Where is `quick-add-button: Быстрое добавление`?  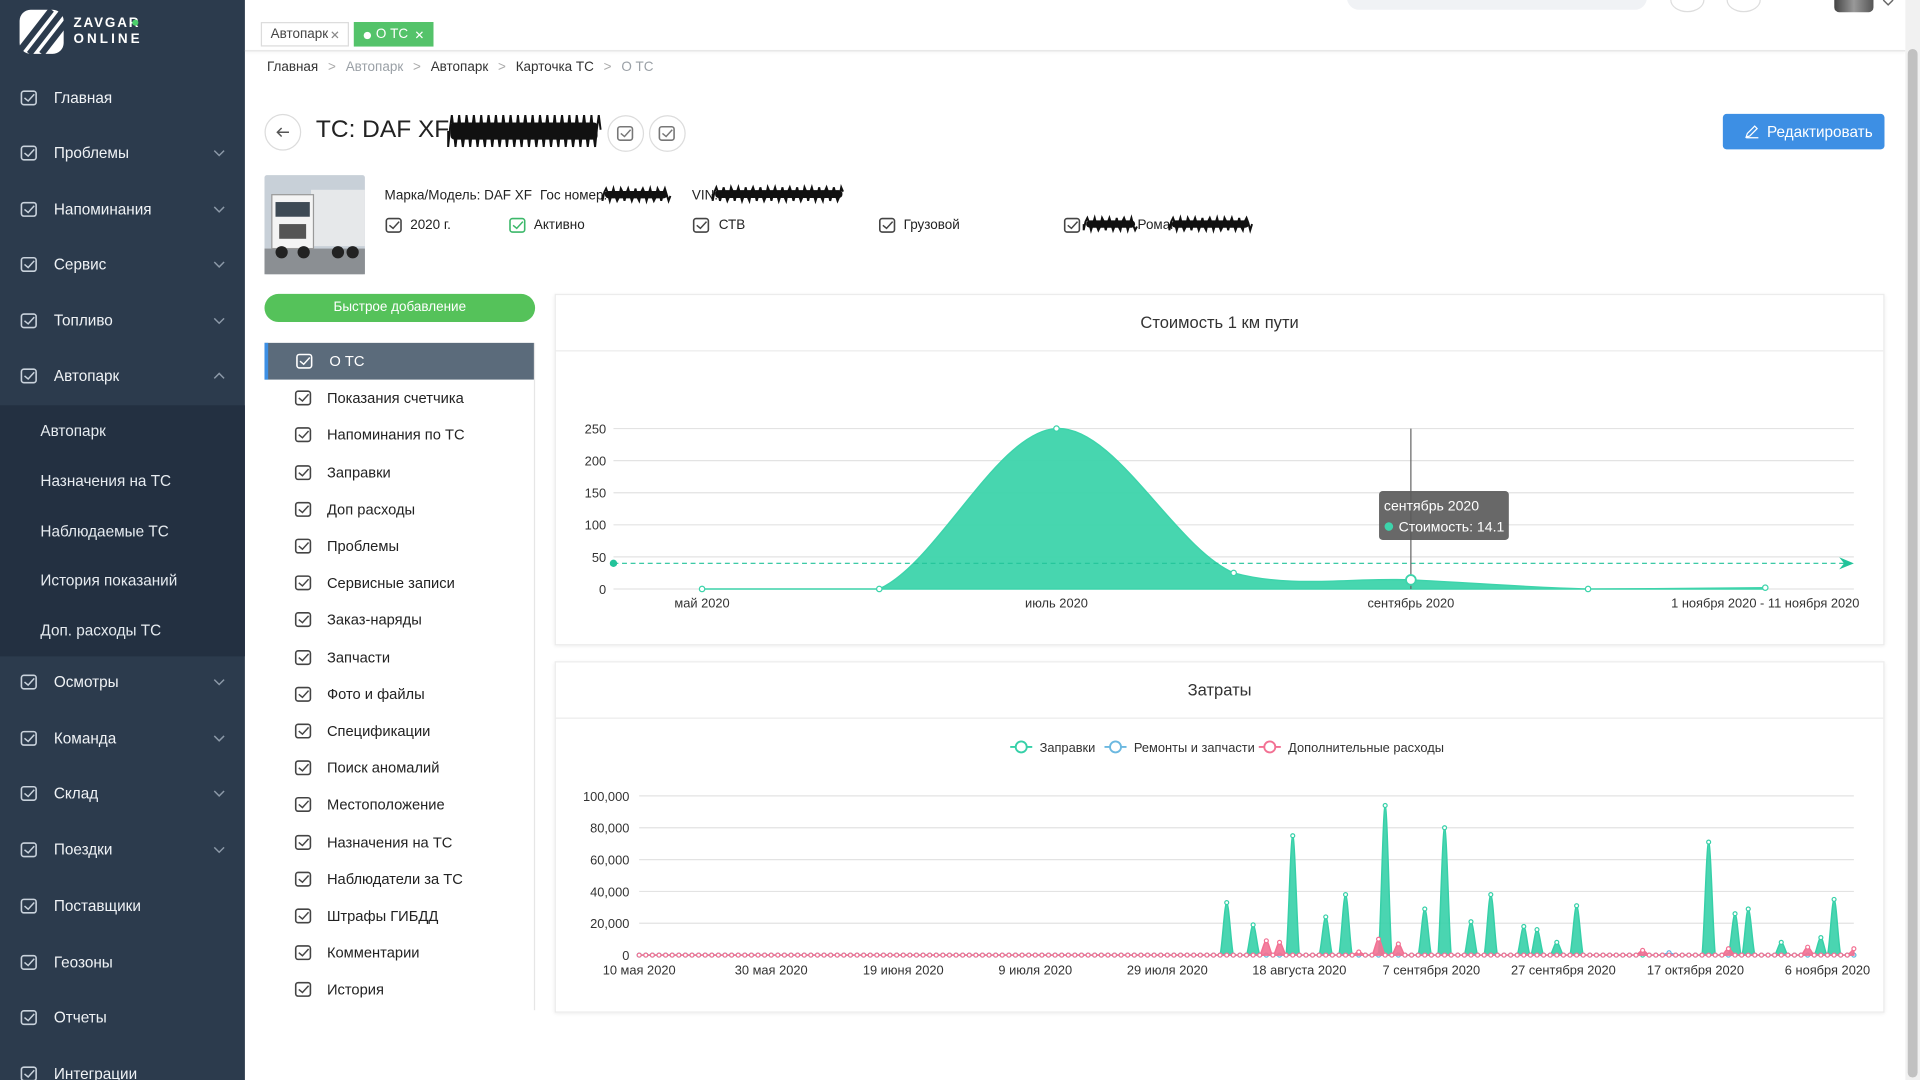
quick-add-button: Быстрое добавление is located at coordinates (400, 308).